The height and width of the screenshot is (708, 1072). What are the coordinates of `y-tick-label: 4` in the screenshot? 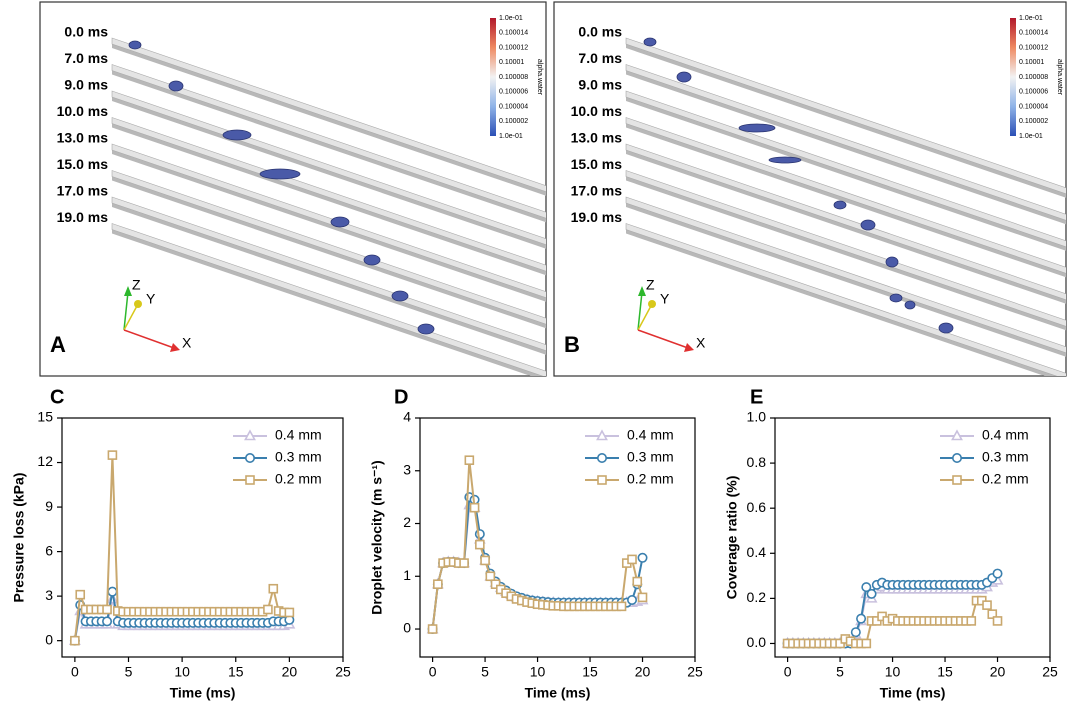 It's located at (407, 417).